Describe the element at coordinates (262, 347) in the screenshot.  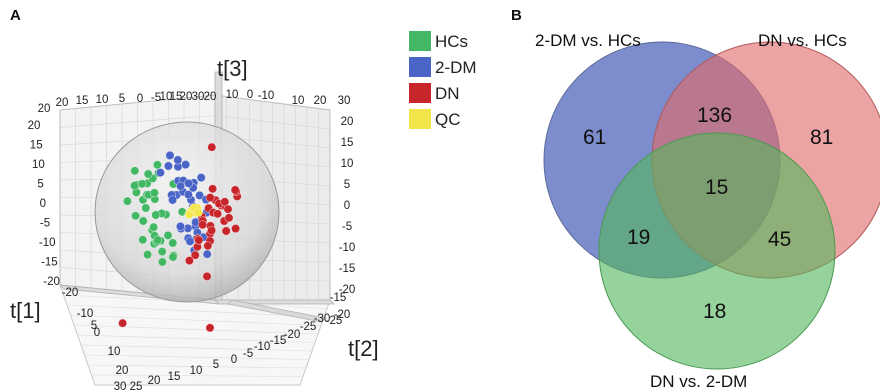
I see `y-tick-label: -10` at that location.